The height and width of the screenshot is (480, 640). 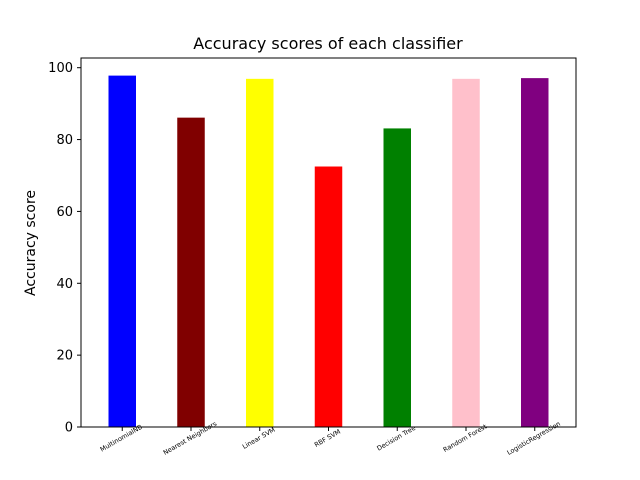 What do you see at coordinates (60, 68) in the screenshot?
I see `y-tick-label: 100` at bounding box center [60, 68].